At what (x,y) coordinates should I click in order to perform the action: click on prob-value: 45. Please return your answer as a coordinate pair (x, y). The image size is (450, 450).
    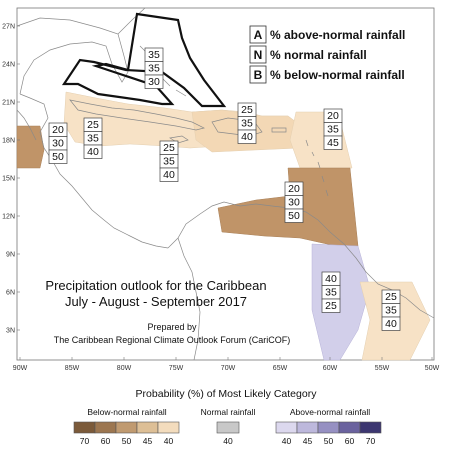
    Looking at the image, I should click on (333, 143).